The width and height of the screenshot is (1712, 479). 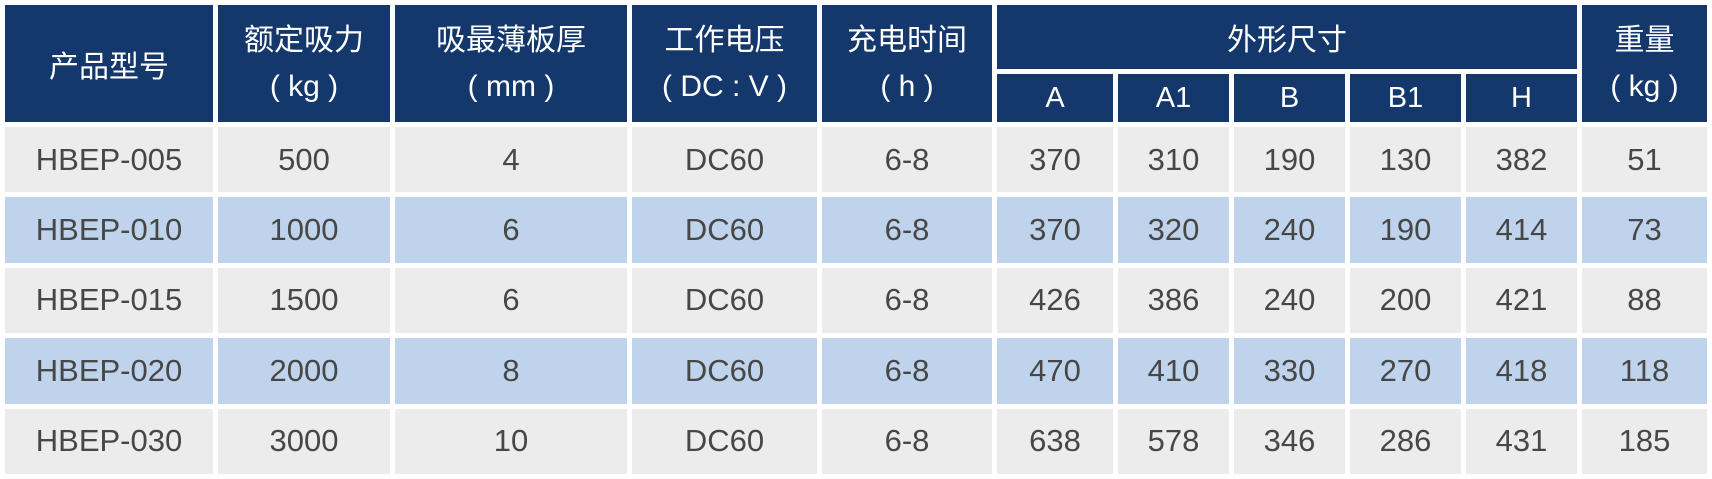 What do you see at coordinates (1521, 230) in the screenshot?
I see `table-cell: 414` at bounding box center [1521, 230].